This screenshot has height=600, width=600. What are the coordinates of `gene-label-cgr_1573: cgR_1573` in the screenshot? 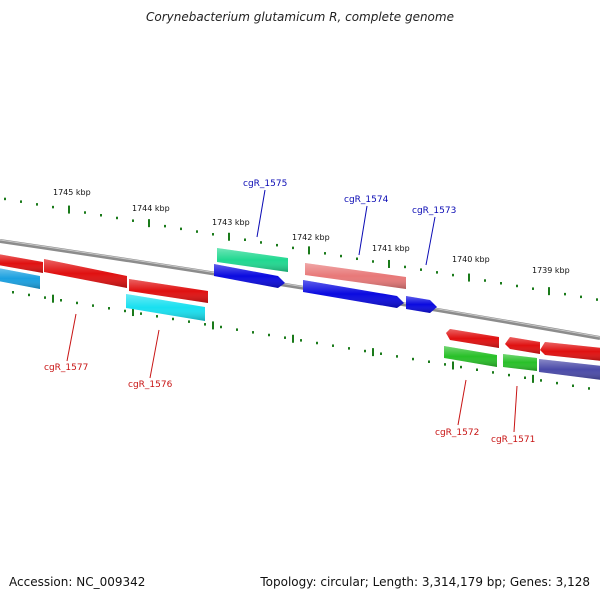 It's located at (434, 211).